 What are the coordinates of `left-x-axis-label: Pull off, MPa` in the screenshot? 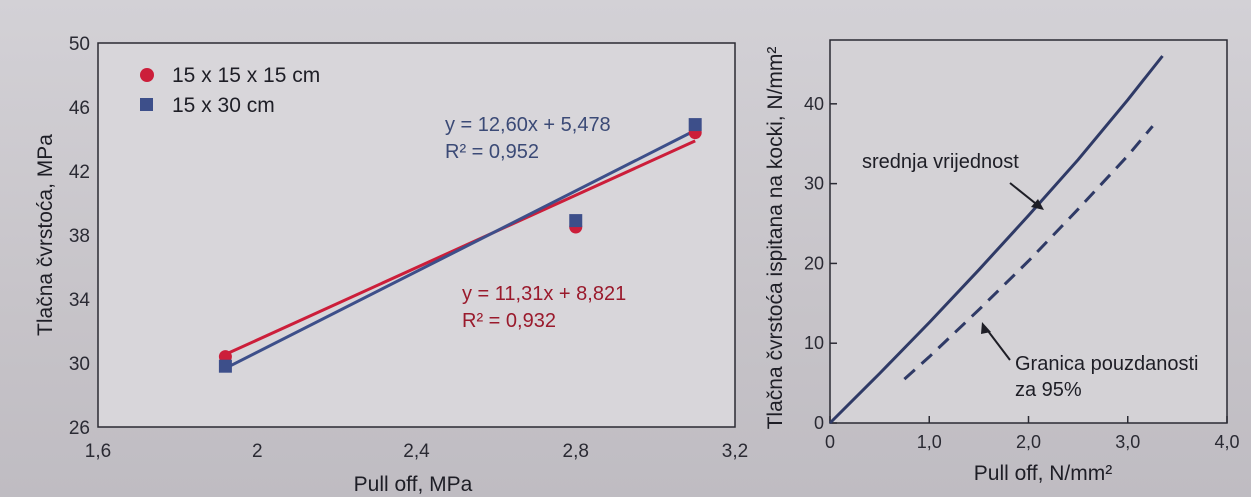 It's located at (413, 484).